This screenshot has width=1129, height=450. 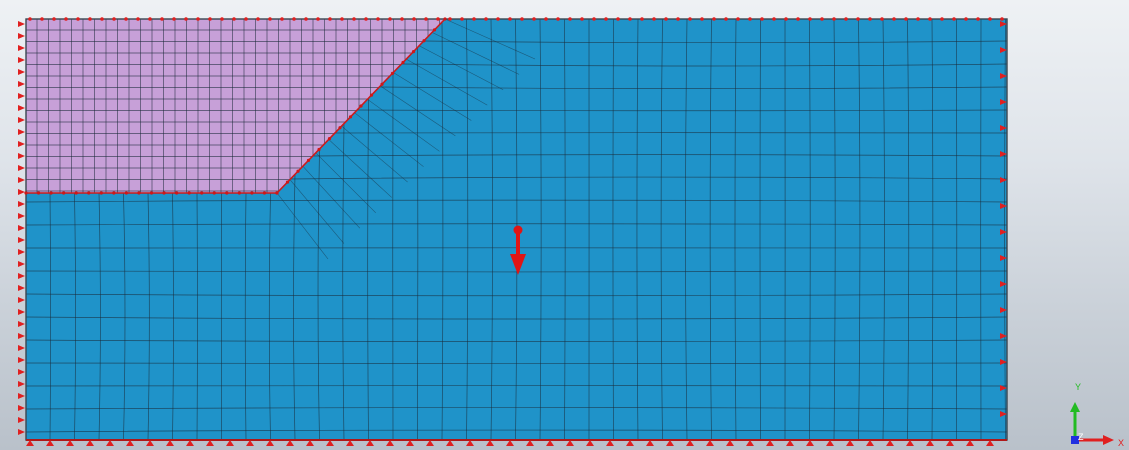 I want to click on embankment-fill-region, so click(x=235, y=106).